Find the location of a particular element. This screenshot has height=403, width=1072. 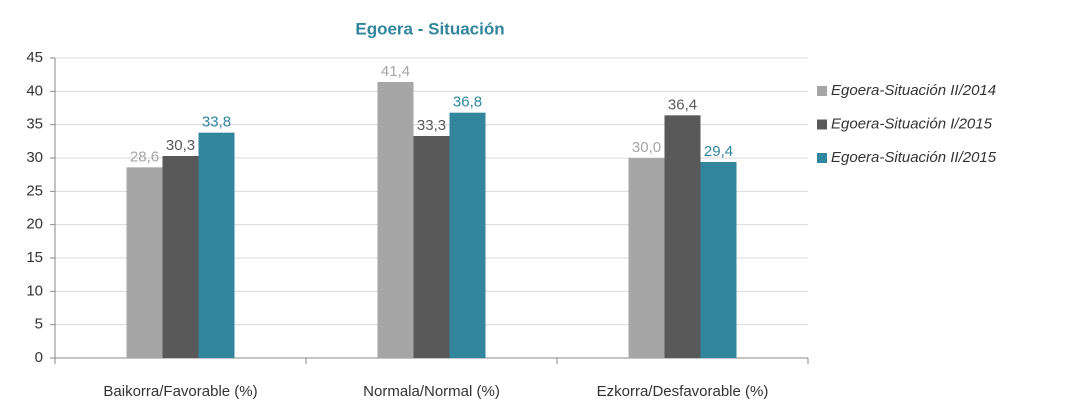

legend-label: Egoera-Situación II/2015 is located at coordinates (914, 157).